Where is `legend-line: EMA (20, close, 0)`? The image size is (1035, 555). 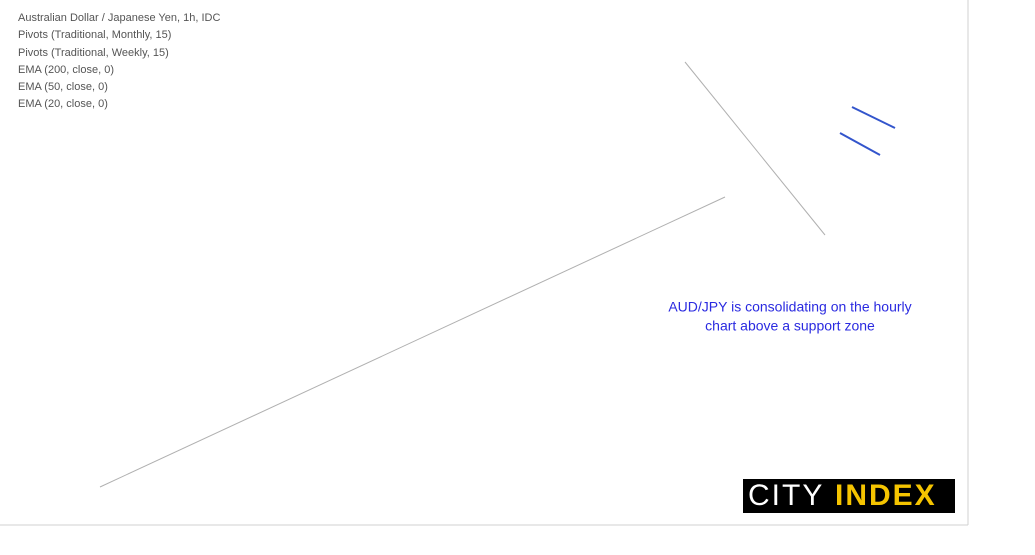
legend-line: EMA (20, close, 0) is located at coordinates (63, 104).